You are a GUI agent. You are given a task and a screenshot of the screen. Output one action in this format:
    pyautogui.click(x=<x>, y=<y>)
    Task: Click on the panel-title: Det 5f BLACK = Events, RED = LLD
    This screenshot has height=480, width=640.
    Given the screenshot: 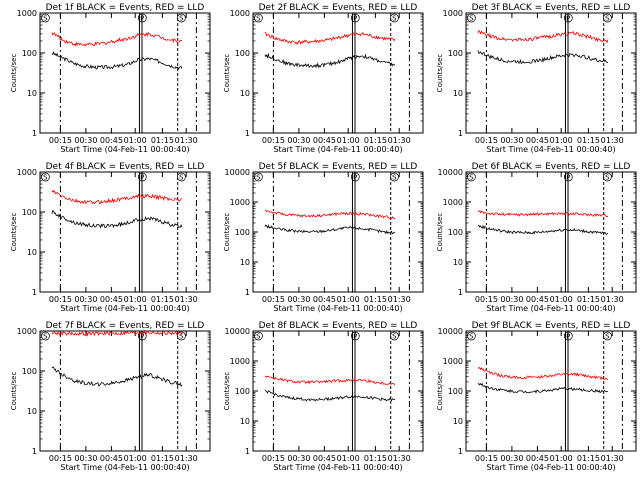 What is the action you would take?
    pyautogui.click(x=338, y=167)
    